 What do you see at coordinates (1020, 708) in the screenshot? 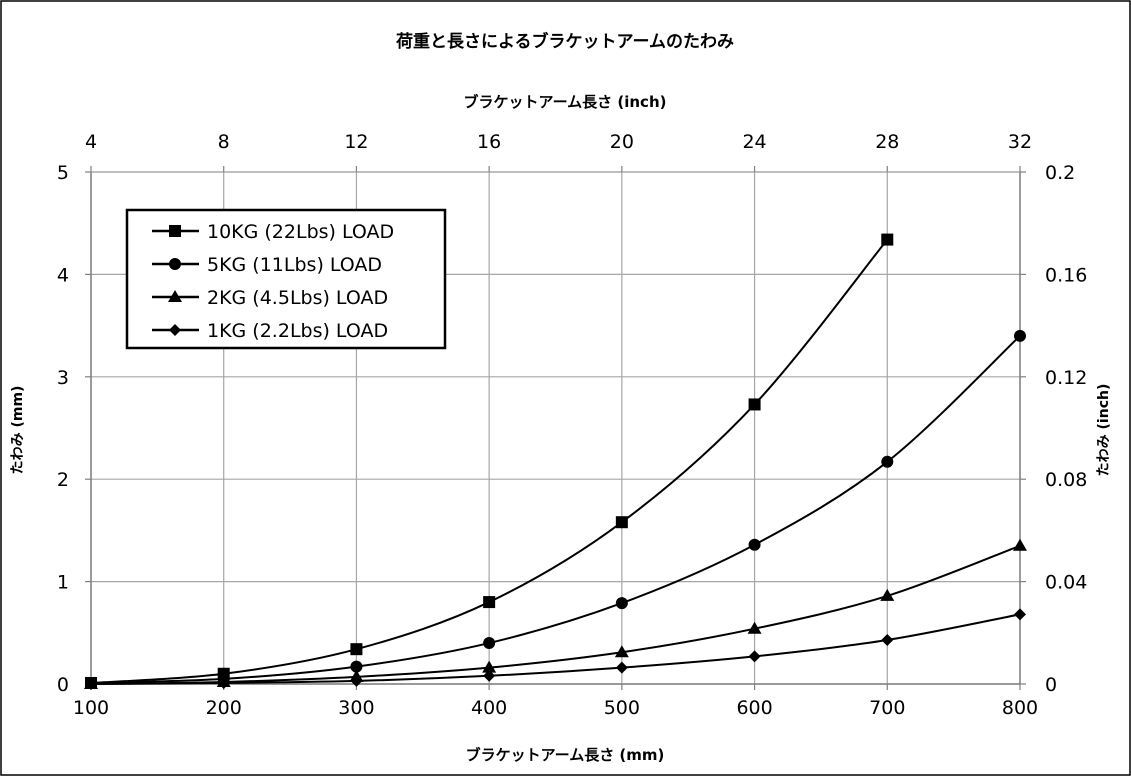
I see `x-tick-label: 800` at bounding box center [1020, 708].